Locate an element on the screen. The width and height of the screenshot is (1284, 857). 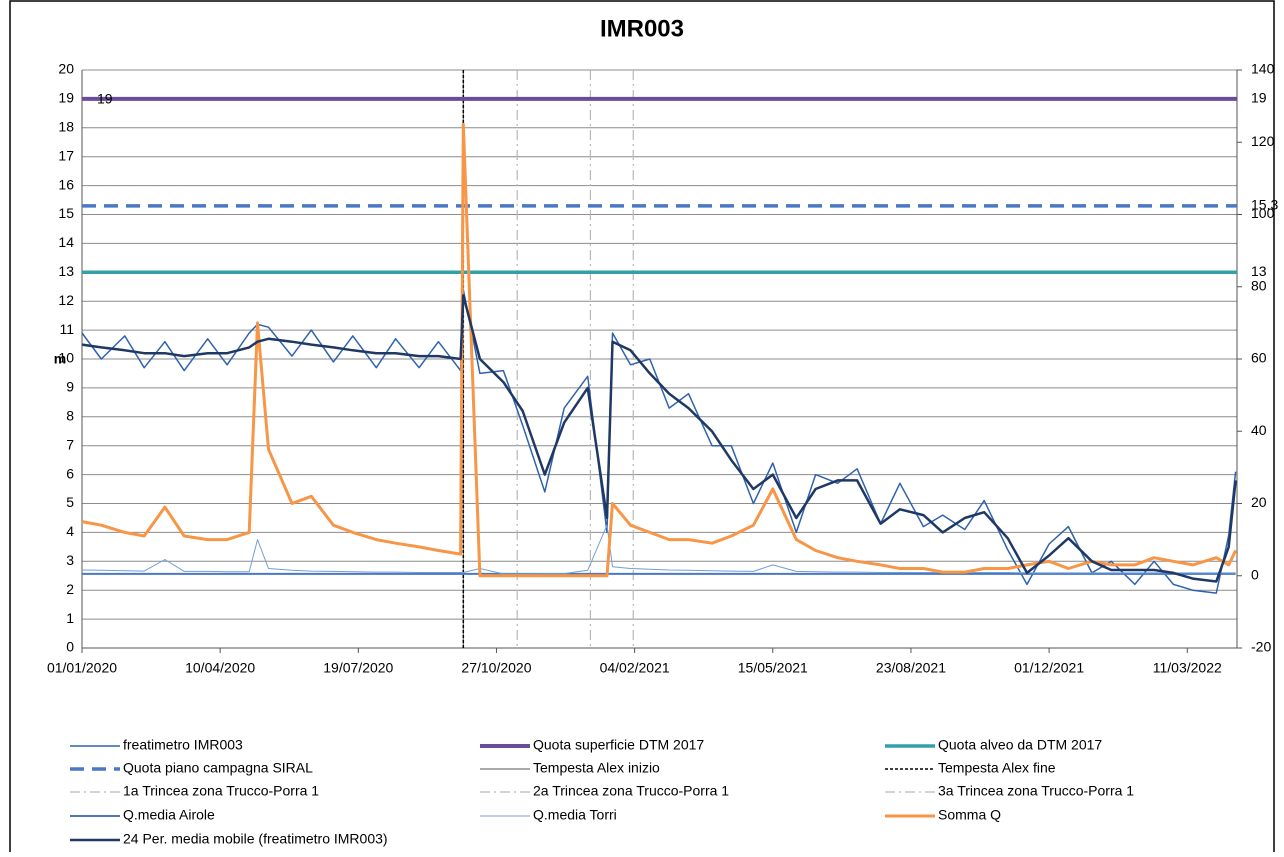
y2-tick-label: 0 is located at coordinates (1255, 574).